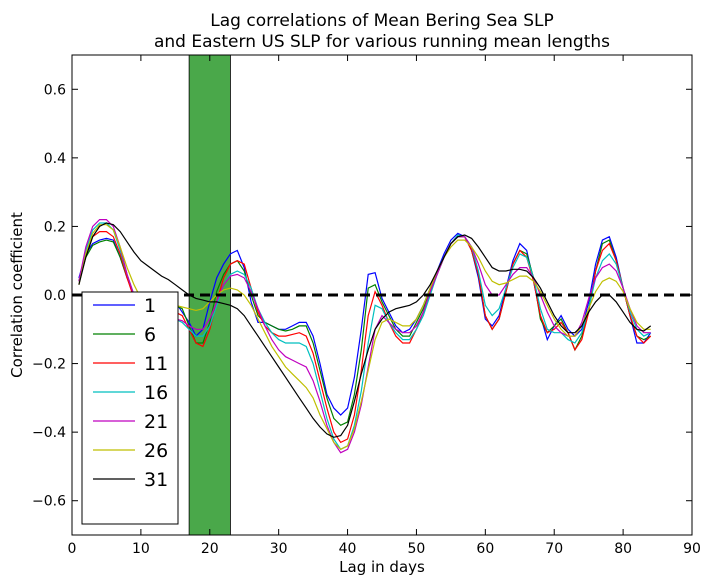  What do you see at coordinates (382, 567) in the screenshot?
I see `x-axis-label: Lag in days` at bounding box center [382, 567].